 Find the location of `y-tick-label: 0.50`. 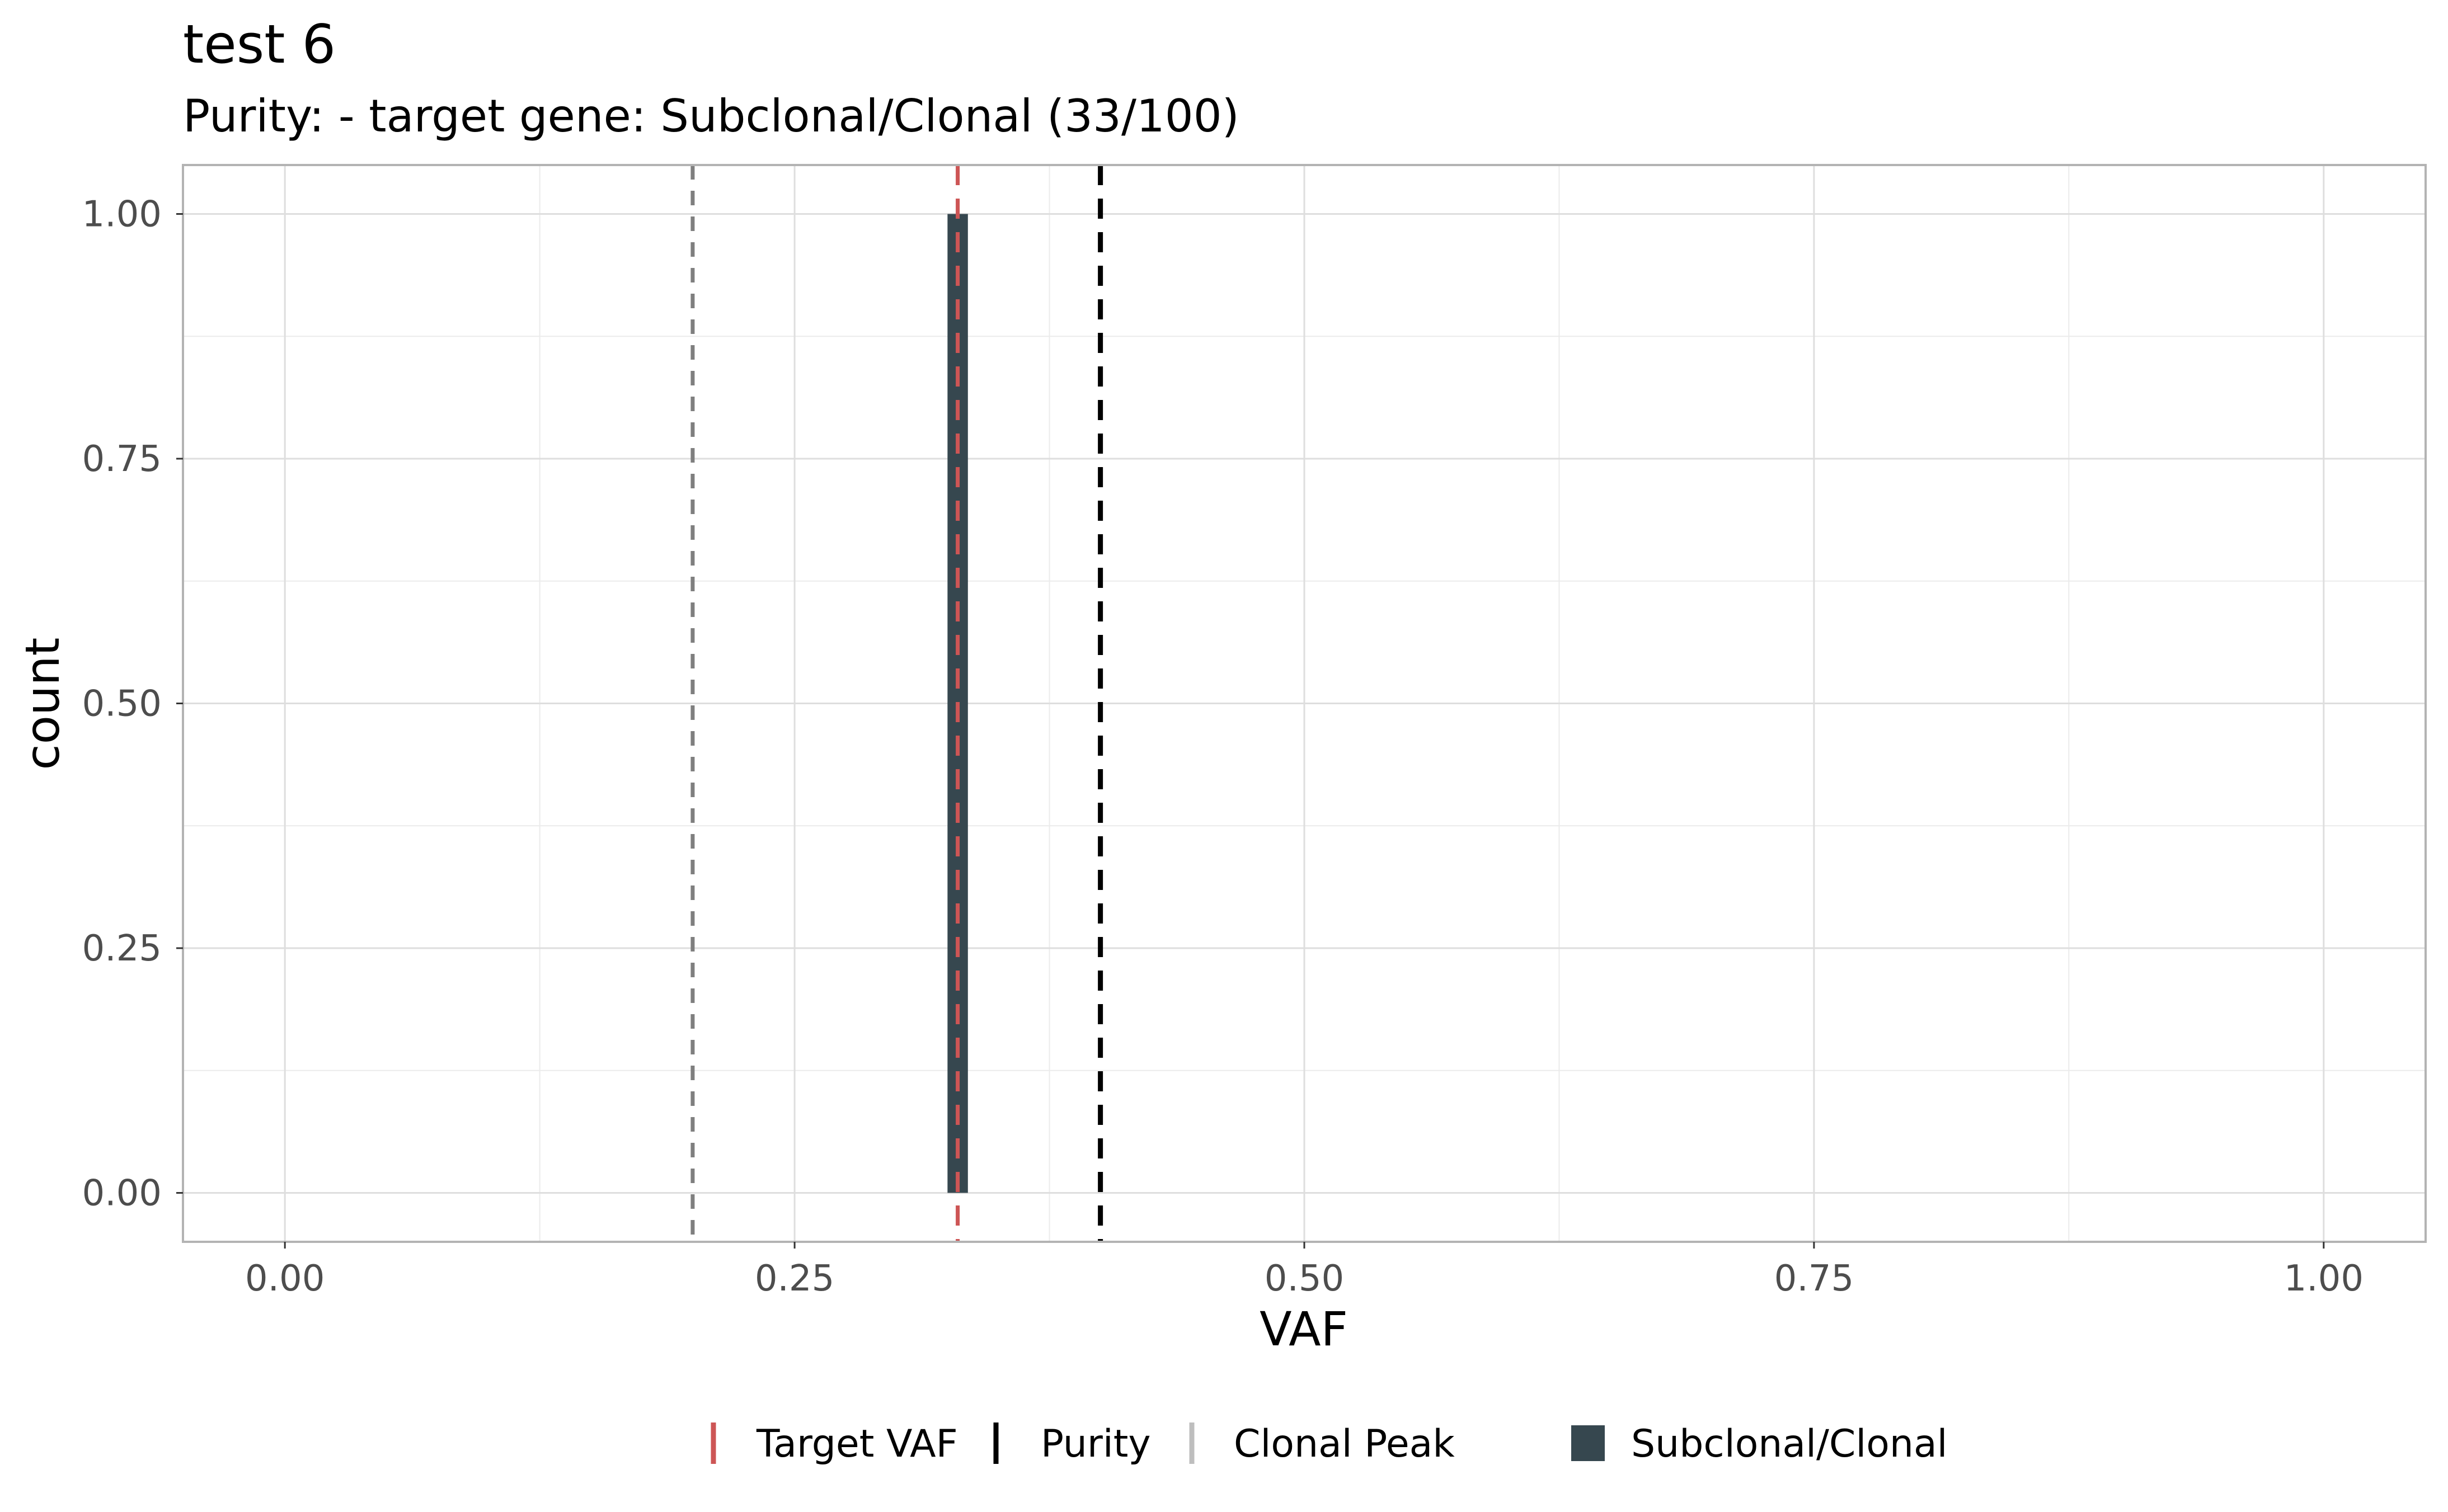

y-tick-label: 0.50 is located at coordinates (122, 704).